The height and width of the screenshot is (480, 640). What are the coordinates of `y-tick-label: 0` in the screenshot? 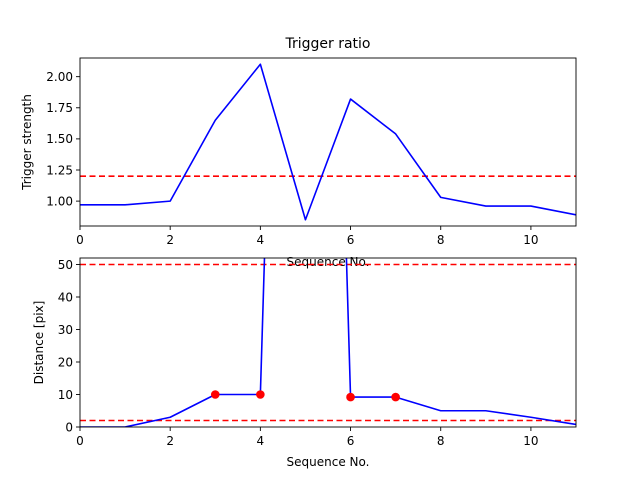 It's located at (69, 427).